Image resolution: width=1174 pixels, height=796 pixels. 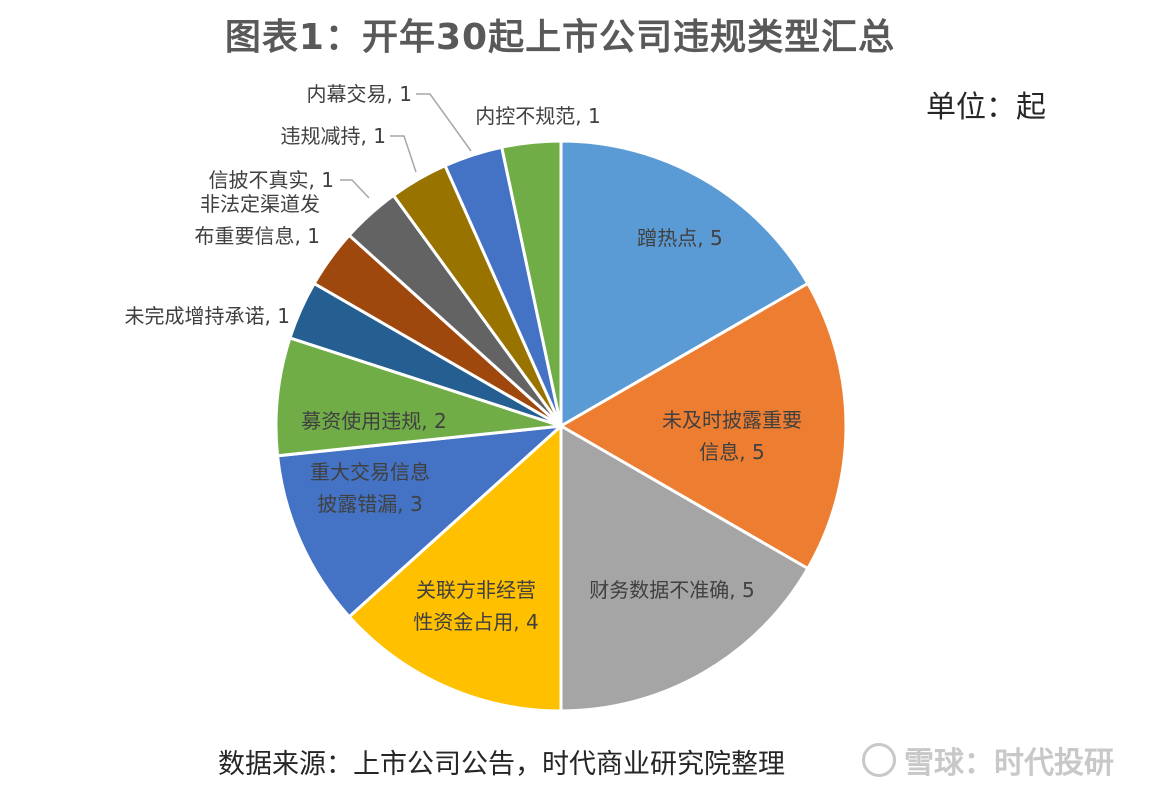 I want to click on leader-lines, so click(x=406, y=146).